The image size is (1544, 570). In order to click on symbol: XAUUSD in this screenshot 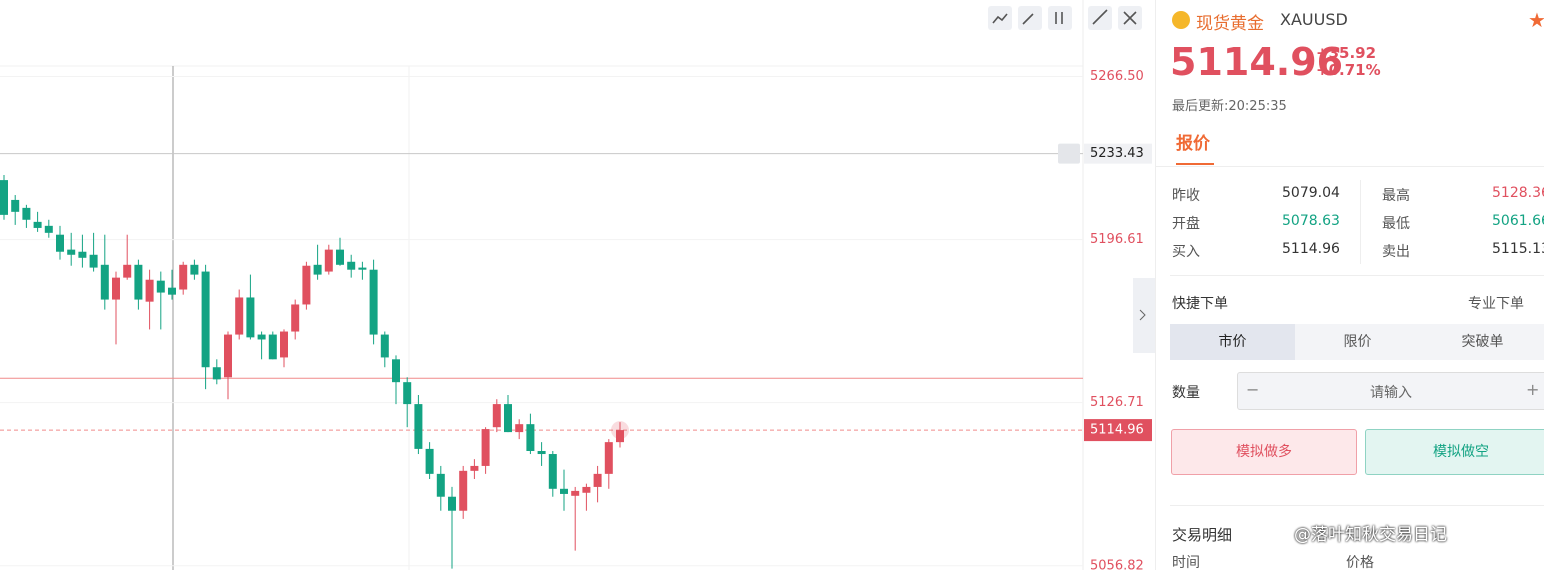, I will do `click(1314, 19)`.